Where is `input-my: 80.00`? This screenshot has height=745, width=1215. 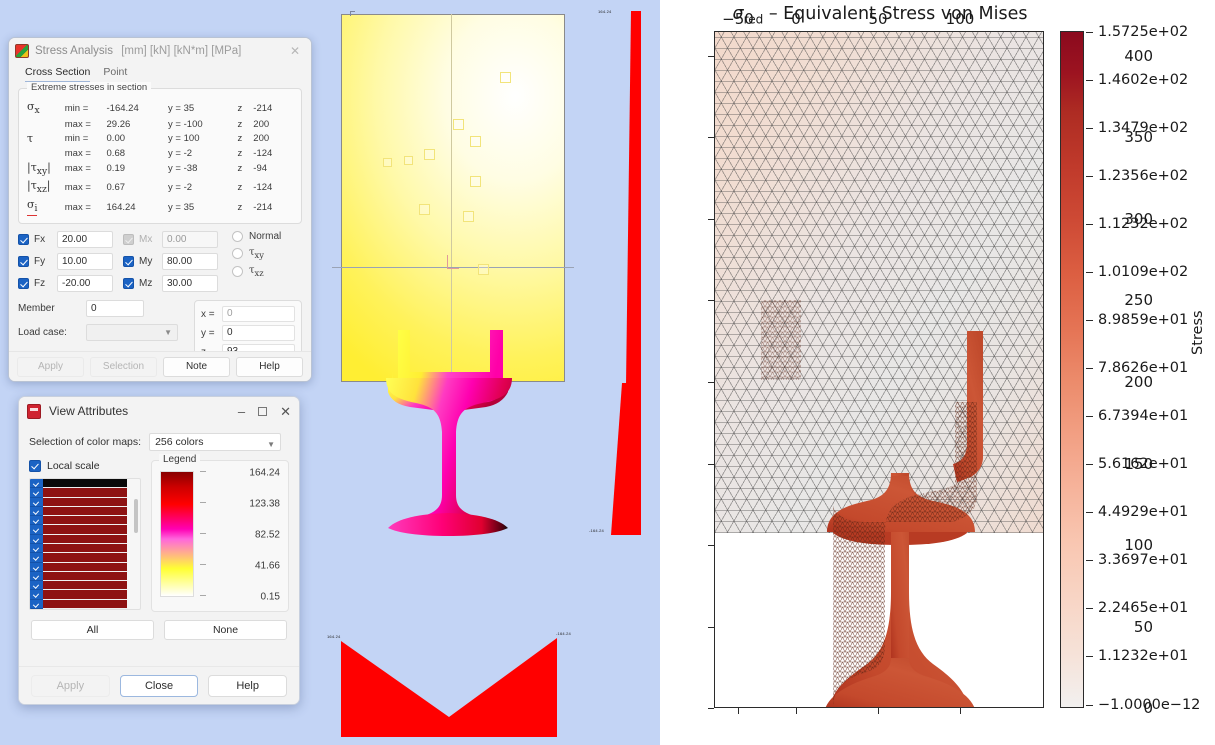 input-my: 80.00 is located at coordinates (190, 262).